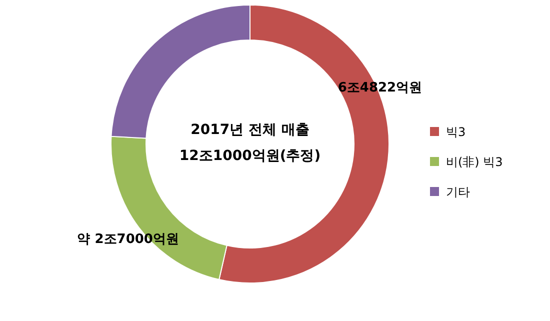 The width and height of the screenshot is (550, 321). Describe the element at coordinates (456, 132) in the screenshot. I see `legend-label: 빅3` at that location.